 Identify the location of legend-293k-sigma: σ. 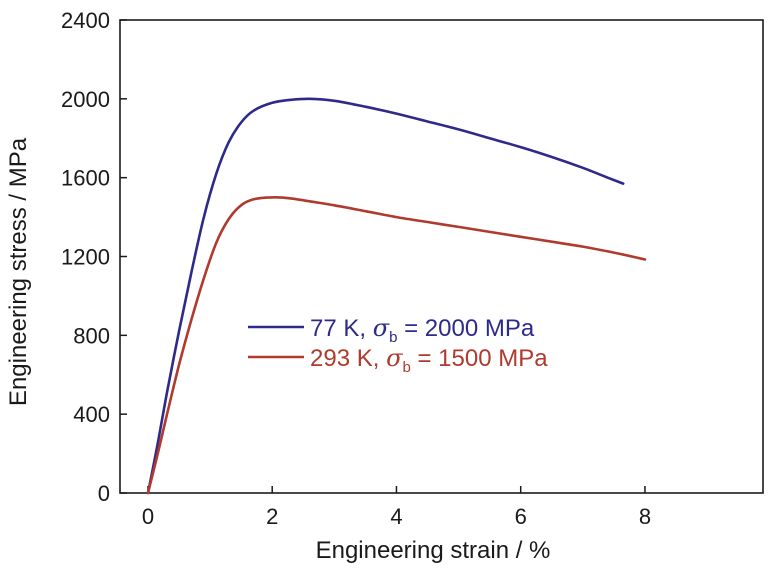
(394, 358).